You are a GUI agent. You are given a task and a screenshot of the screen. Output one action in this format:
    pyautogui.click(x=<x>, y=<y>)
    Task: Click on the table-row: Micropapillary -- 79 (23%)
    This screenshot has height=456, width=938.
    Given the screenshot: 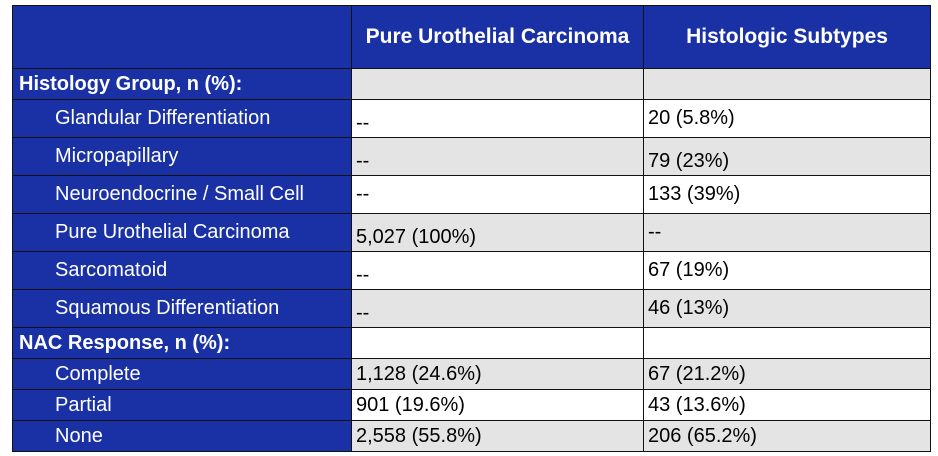 What is the action you would take?
    pyautogui.click(x=471, y=156)
    